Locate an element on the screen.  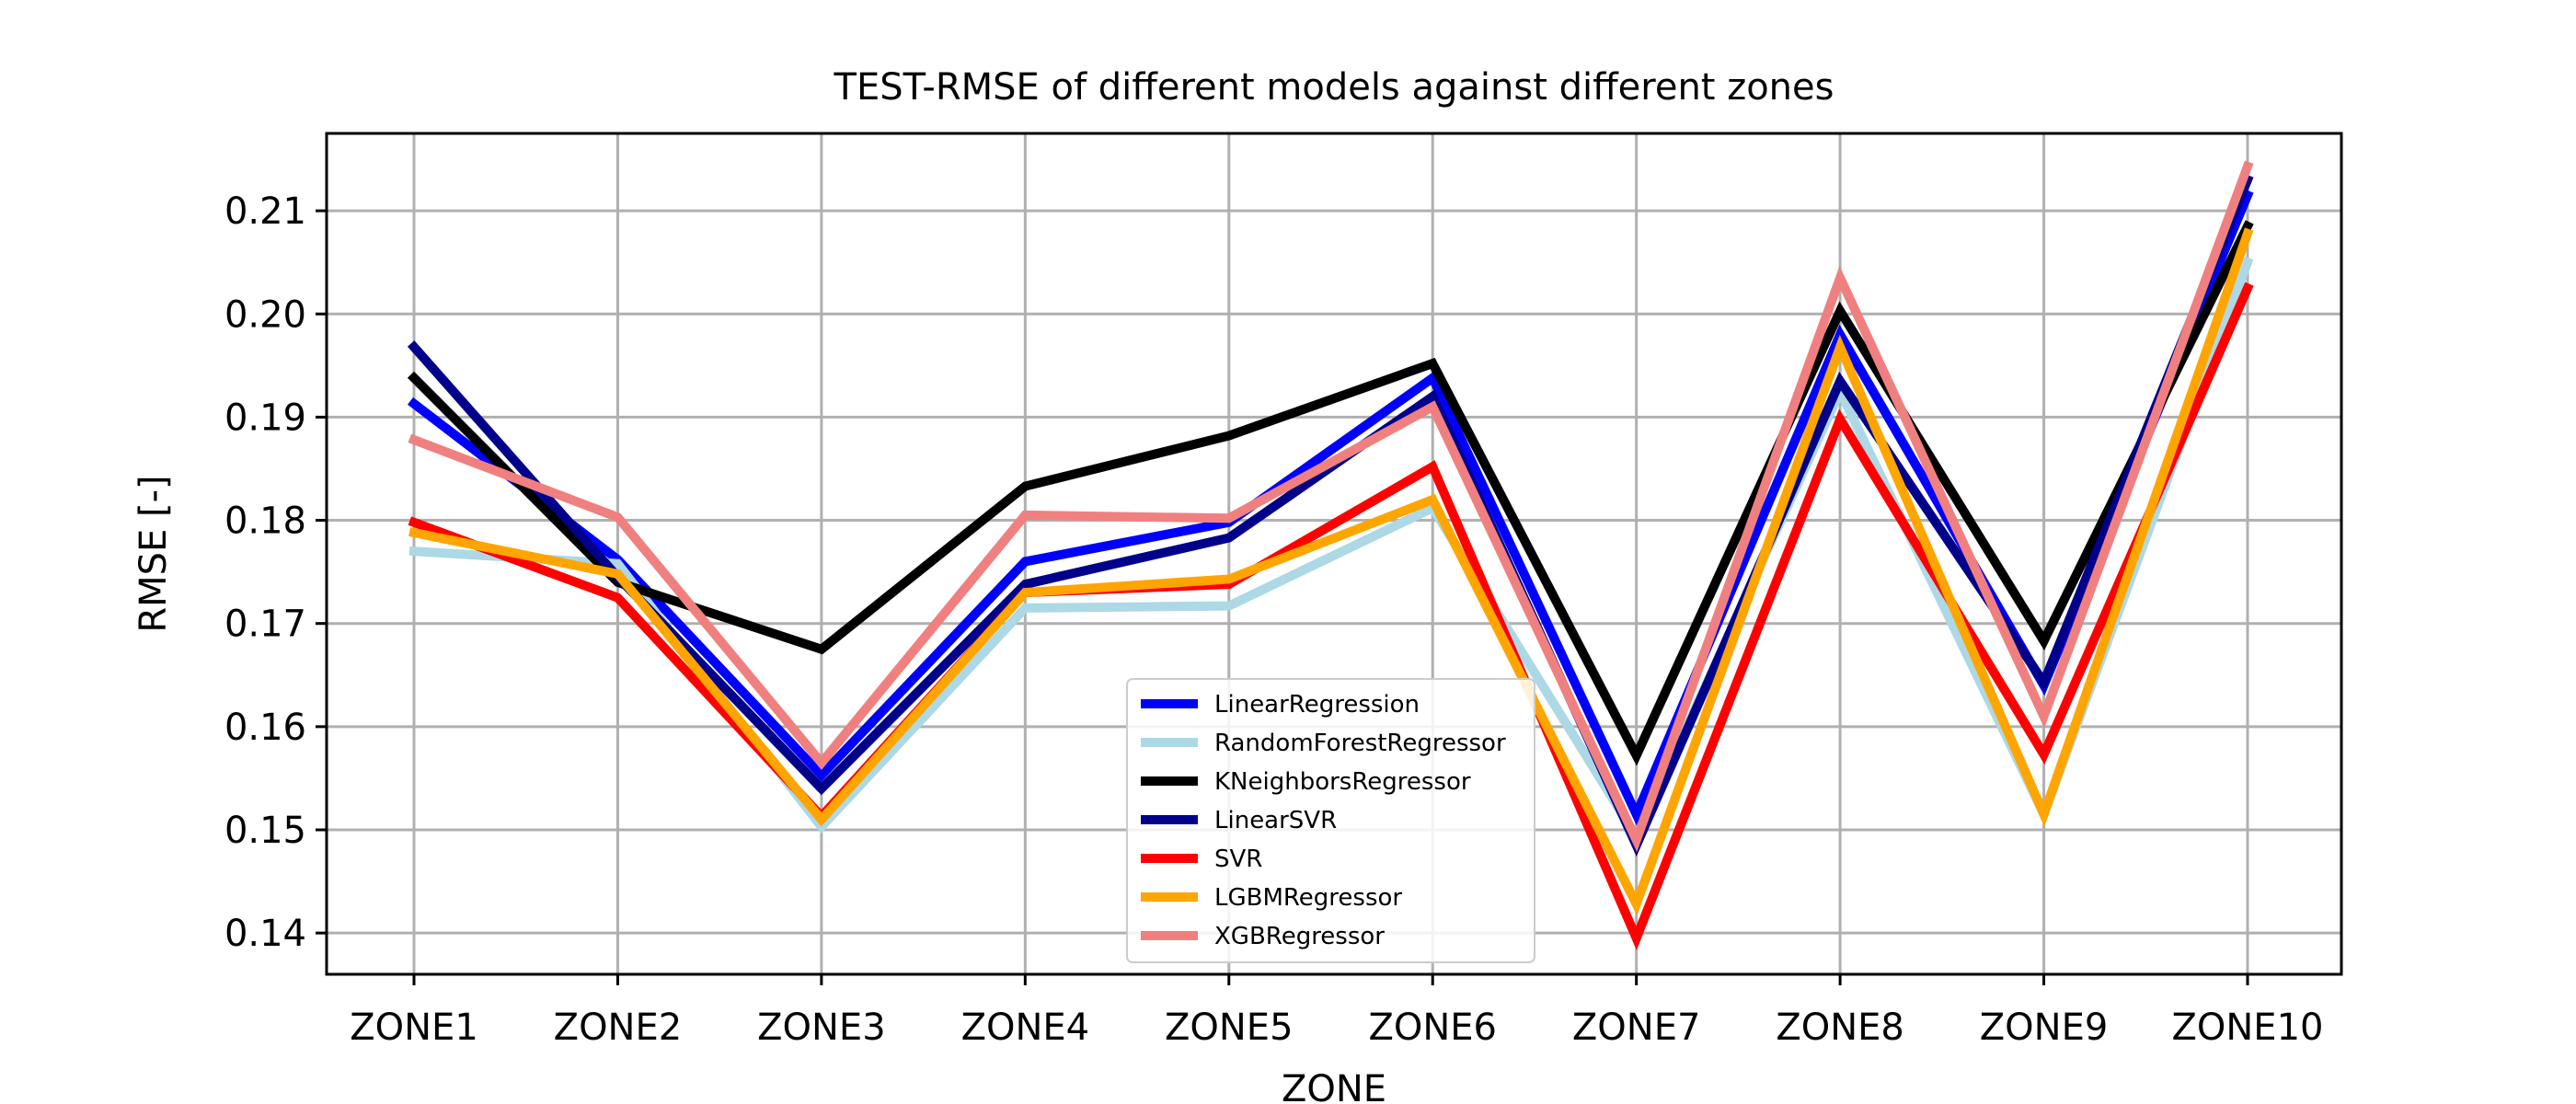
y-axis-label: RMSE [-] is located at coordinates (153, 553).